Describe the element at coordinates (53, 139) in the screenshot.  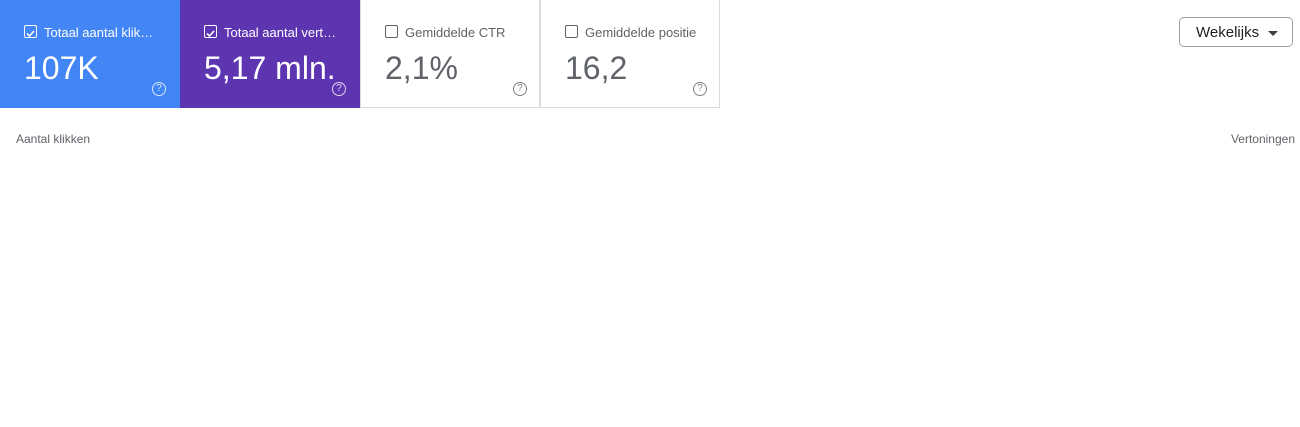
I see `y-axis-label: Aantal klikken` at that location.